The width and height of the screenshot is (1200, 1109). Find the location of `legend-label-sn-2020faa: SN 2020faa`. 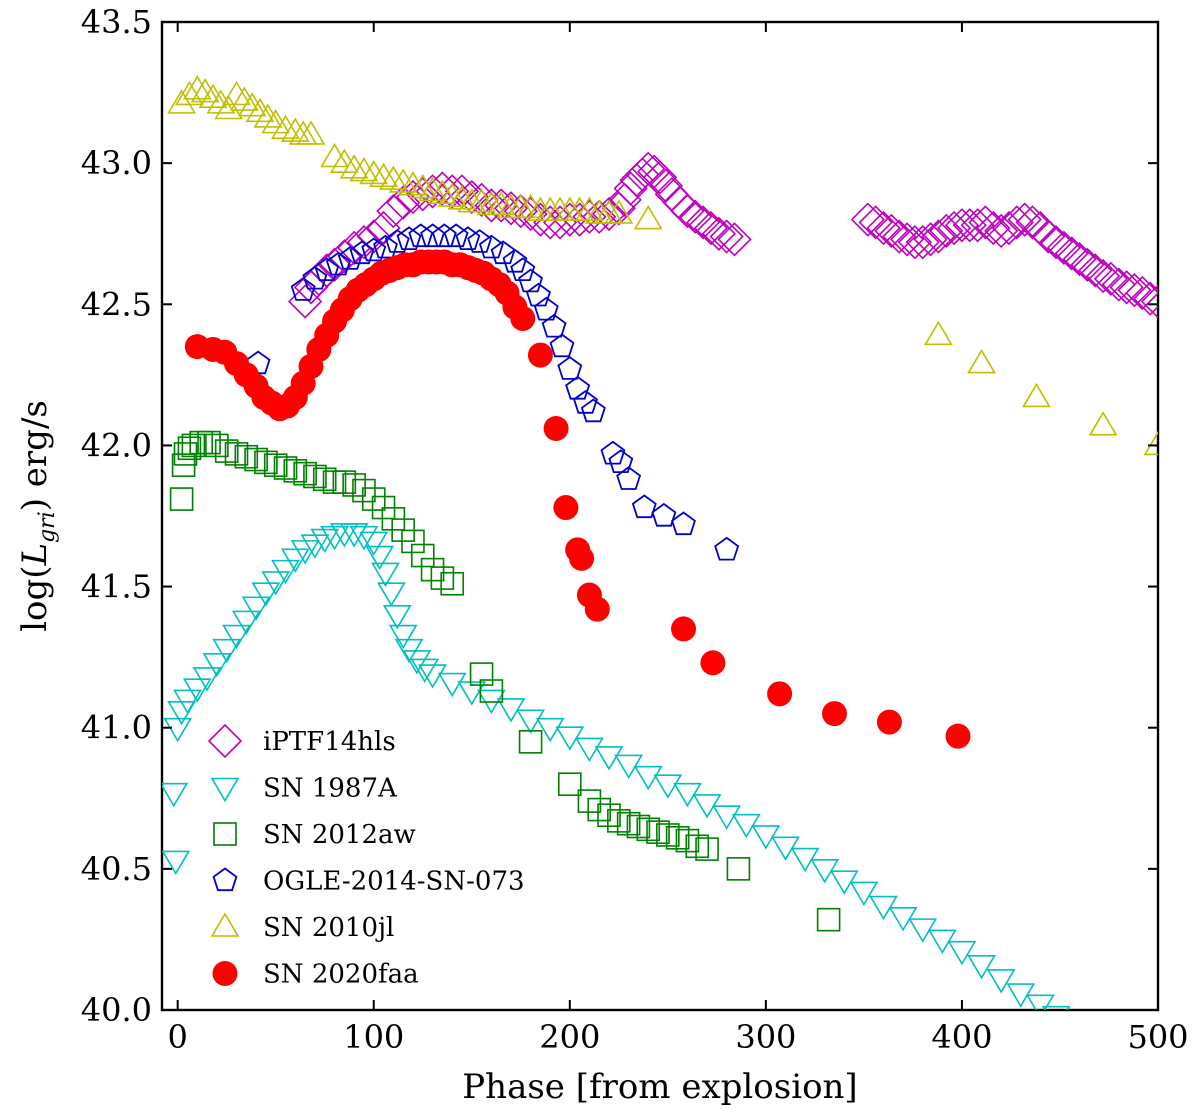

legend-label-sn-2020faa: SN 2020faa is located at coordinates (341, 975).